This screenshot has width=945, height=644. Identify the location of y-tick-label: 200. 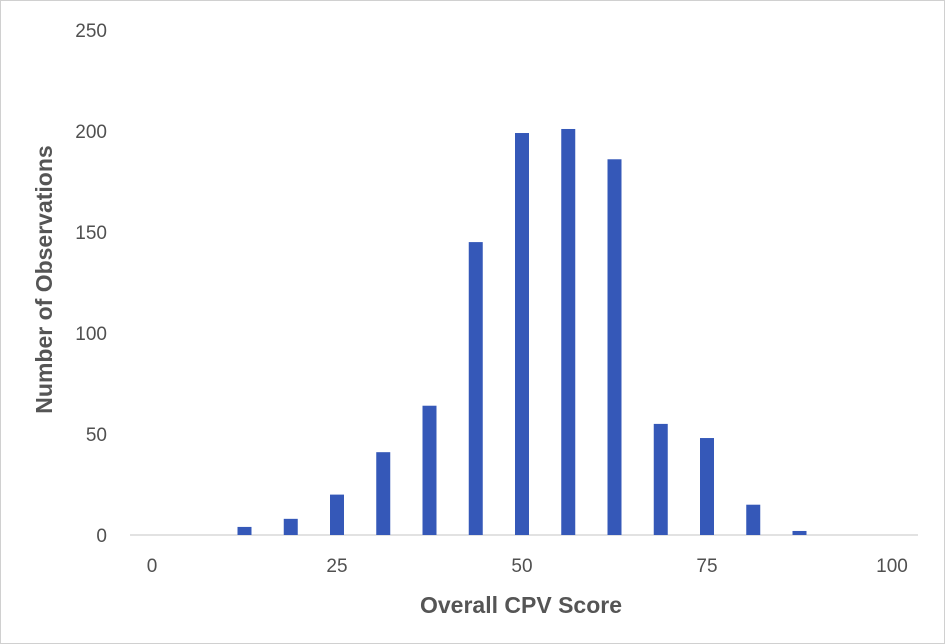
(91, 132).